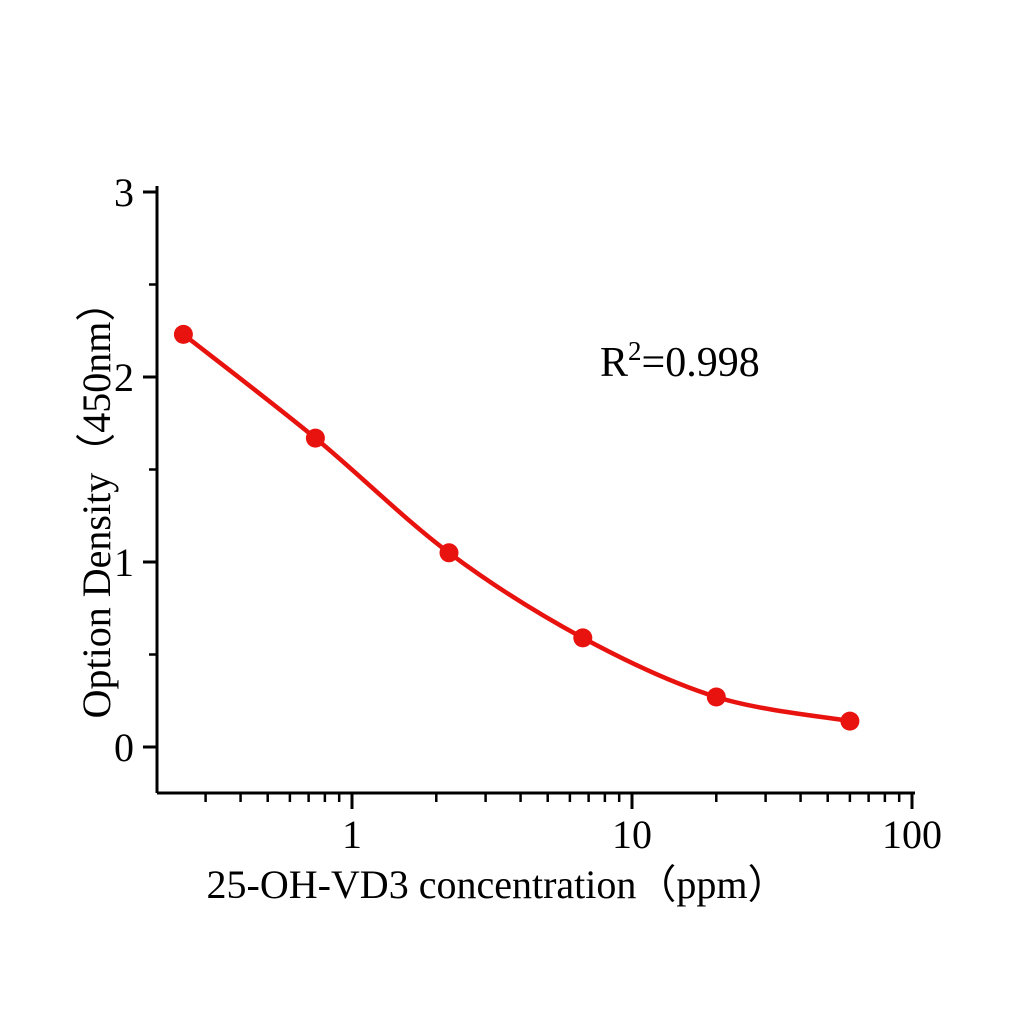 The width and height of the screenshot is (1024, 1024). What do you see at coordinates (632, 834) in the screenshot?
I see `x-tick-label: 10` at bounding box center [632, 834].